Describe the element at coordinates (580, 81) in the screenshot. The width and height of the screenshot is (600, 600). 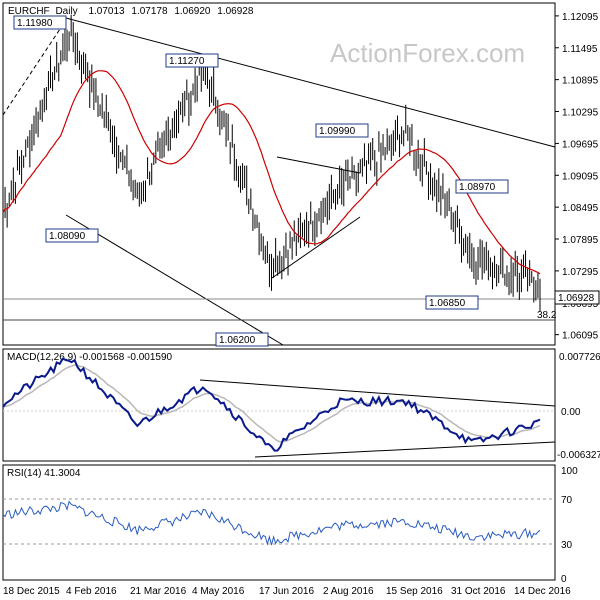
I see `price-tick-label: 1.10895` at that location.